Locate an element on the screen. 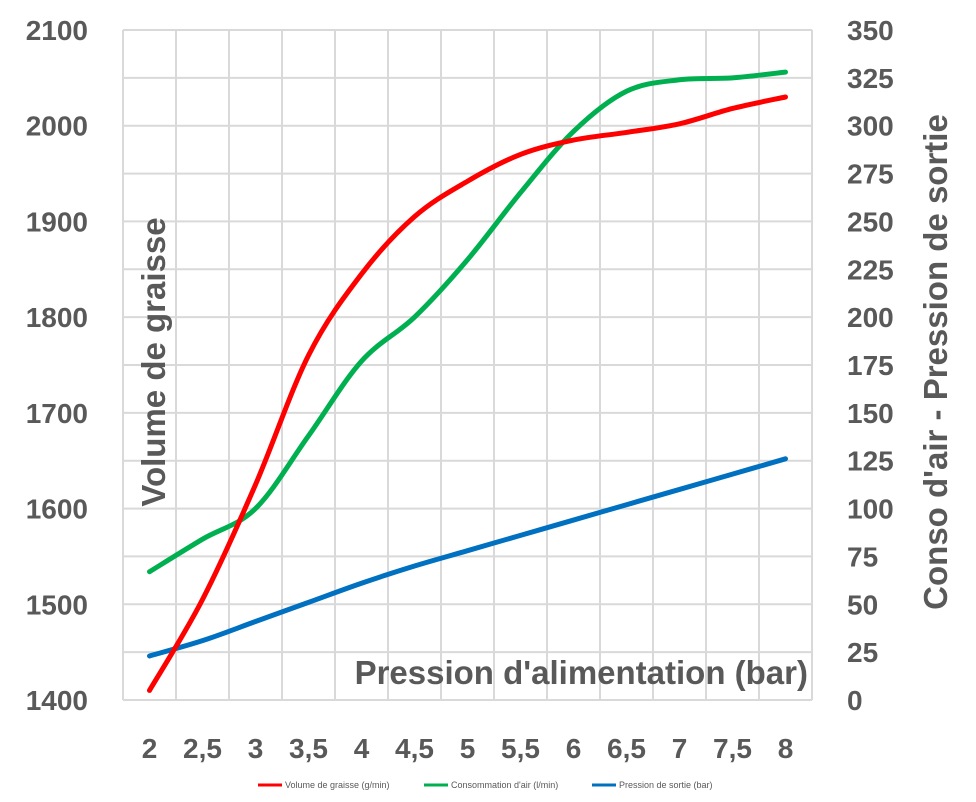 The image size is (976, 802). x-tick-label: 3,5 is located at coordinates (308, 748).